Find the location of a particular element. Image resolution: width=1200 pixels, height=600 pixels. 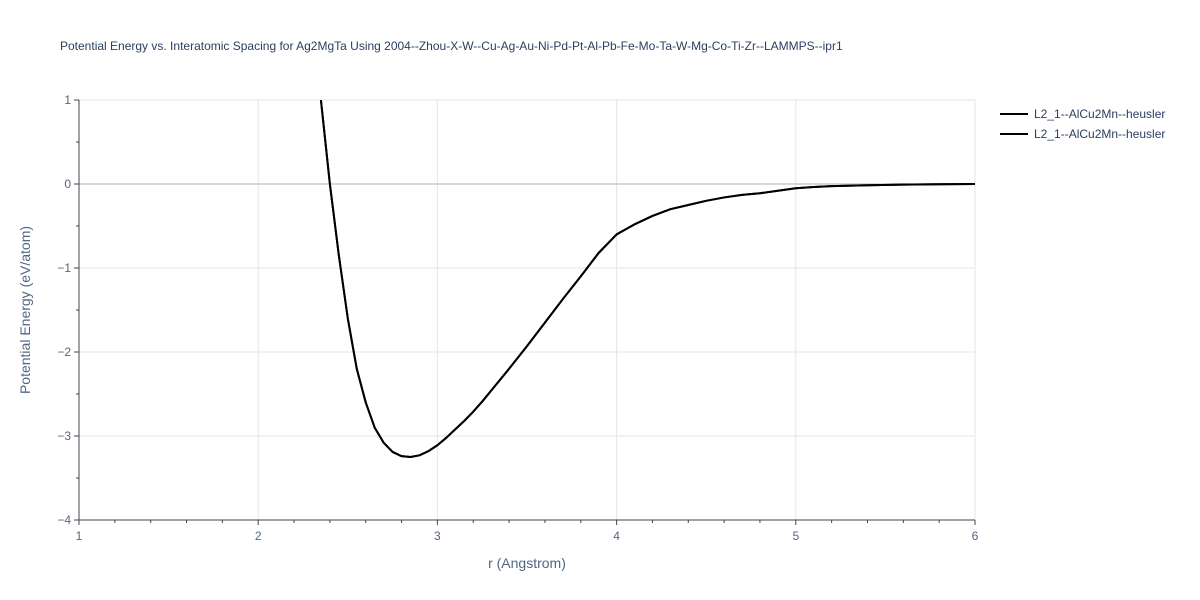

x-tick-label: 6 is located at coordinates (975, 536).